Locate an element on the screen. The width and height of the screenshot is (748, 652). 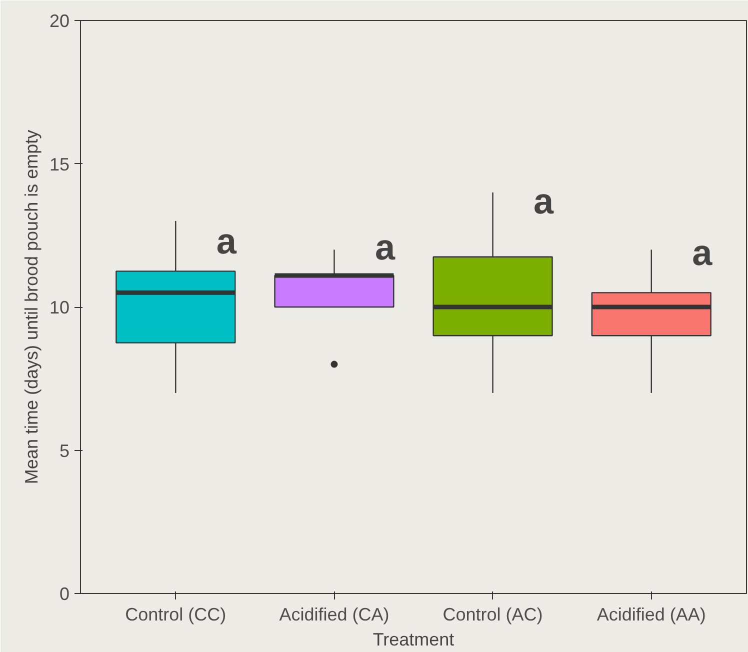
x-axis-title: Treatment is located at coordinates (413, 640).